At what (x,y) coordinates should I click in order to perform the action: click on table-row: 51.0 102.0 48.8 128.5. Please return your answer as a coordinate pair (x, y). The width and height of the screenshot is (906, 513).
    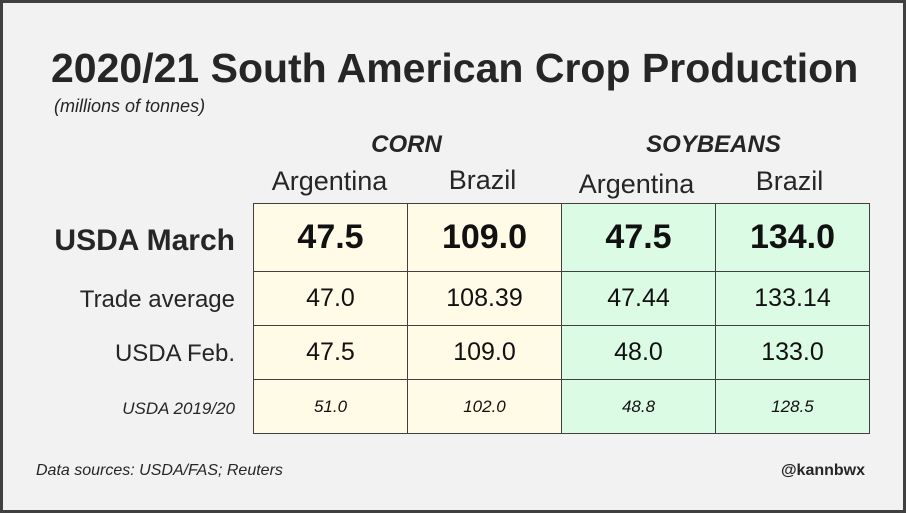
    Looking at the image, I should click on (561, 406).